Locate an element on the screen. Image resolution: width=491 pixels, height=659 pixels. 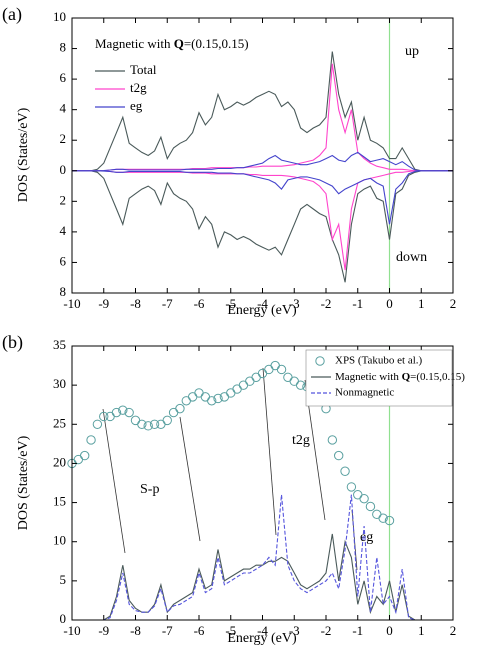
legend-label: XPS (Takubo et al.) is located at coordinates (379, 361).